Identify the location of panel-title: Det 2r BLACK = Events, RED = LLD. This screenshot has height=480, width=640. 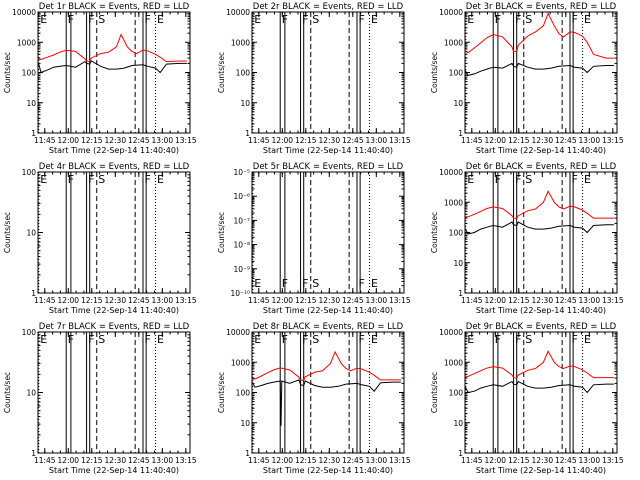
(328, 7).